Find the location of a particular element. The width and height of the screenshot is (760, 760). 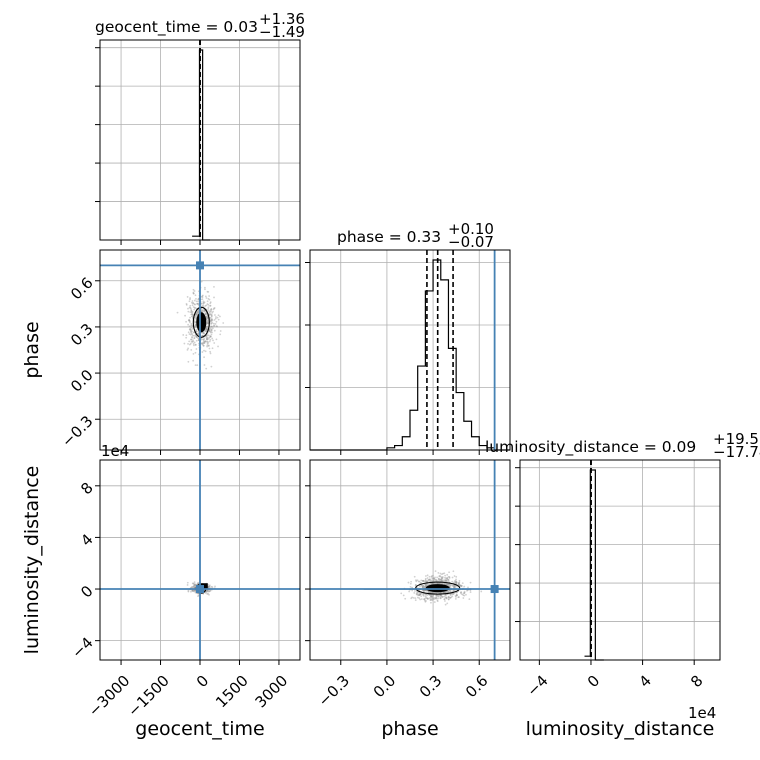

truth-marker is located at coordinates (200, 265).